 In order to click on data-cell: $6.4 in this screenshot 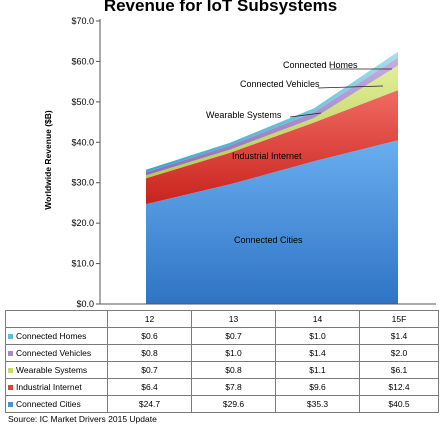, I will do `click(149, 387)`.